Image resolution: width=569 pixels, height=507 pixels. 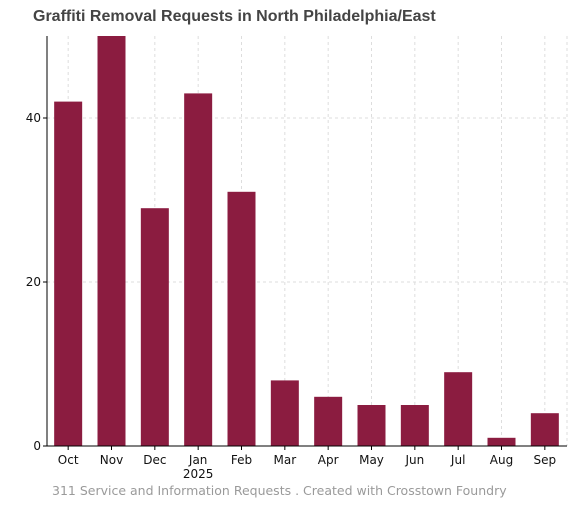 What do you see at coordinates (501, 460) in the screenshot?
I see `x-tick-label: Aug` at bounding box center [501, 460].